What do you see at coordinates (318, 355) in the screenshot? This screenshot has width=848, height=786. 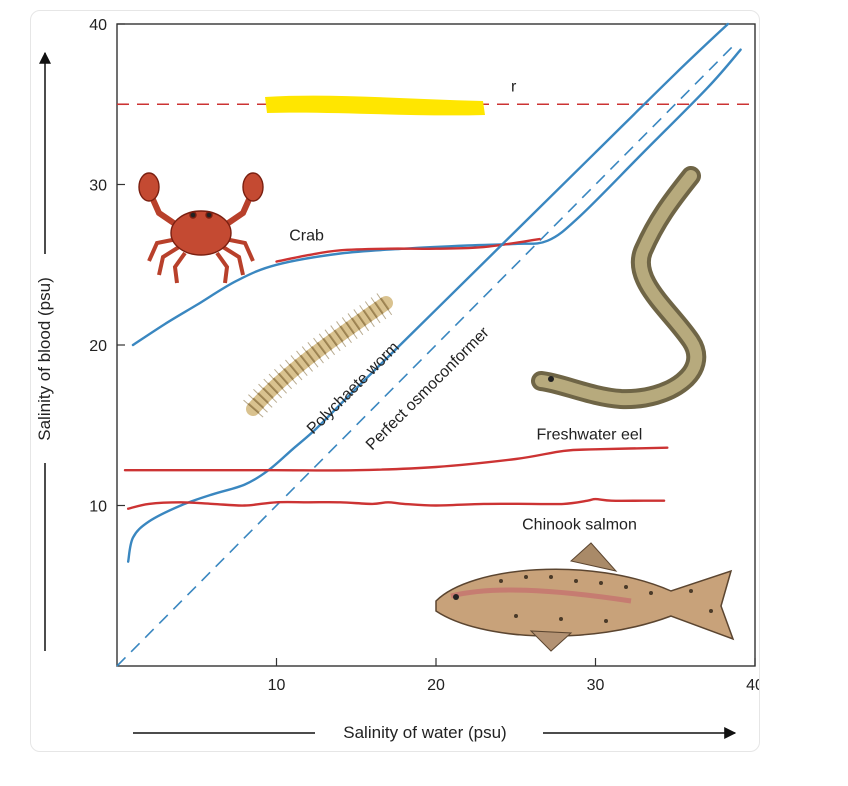 I see `polychaete-worm-illustration` at bounding box center [318, 355].